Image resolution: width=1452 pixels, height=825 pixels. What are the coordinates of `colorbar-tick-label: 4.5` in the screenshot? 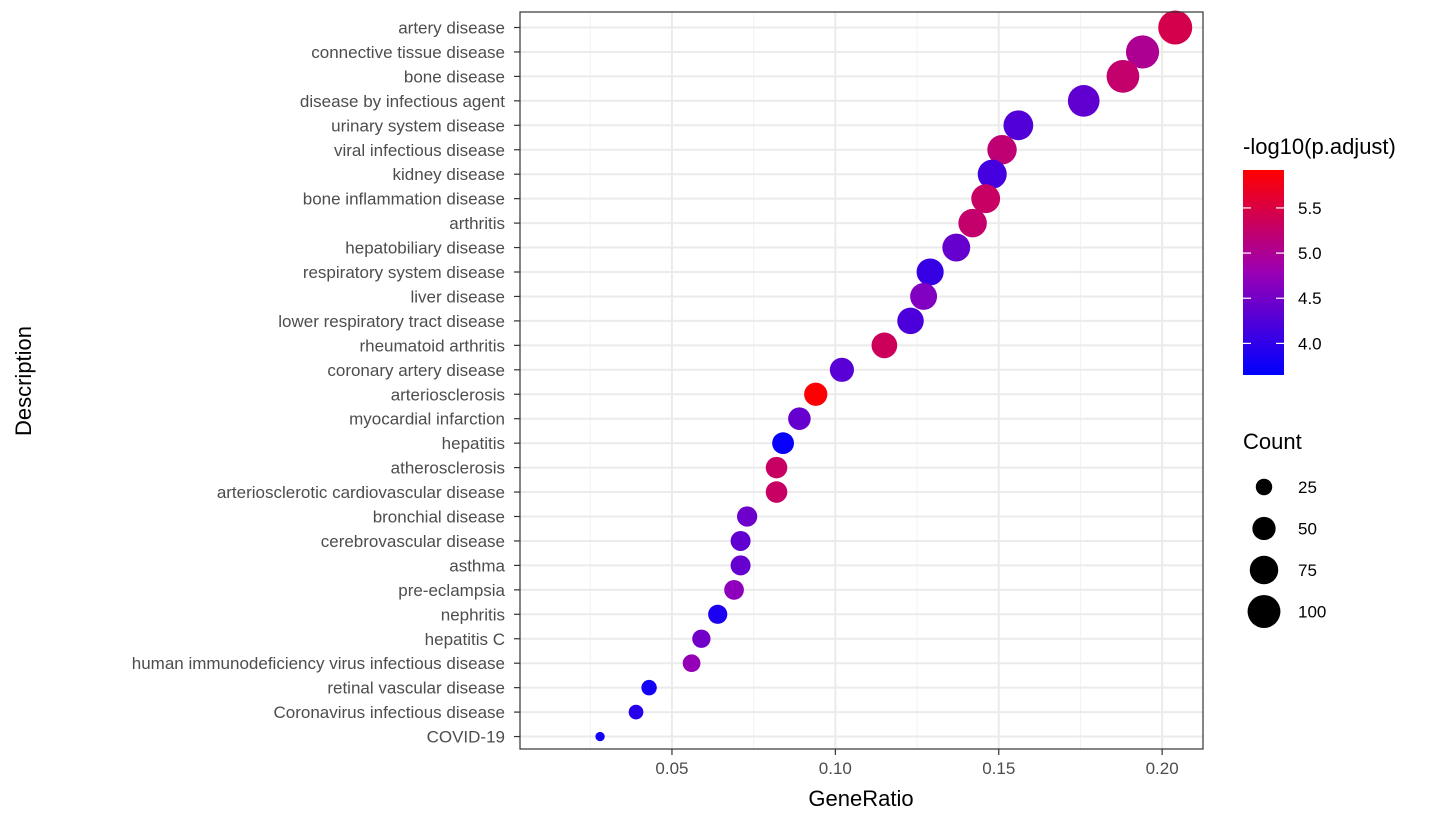 It's located at (1310, 298).